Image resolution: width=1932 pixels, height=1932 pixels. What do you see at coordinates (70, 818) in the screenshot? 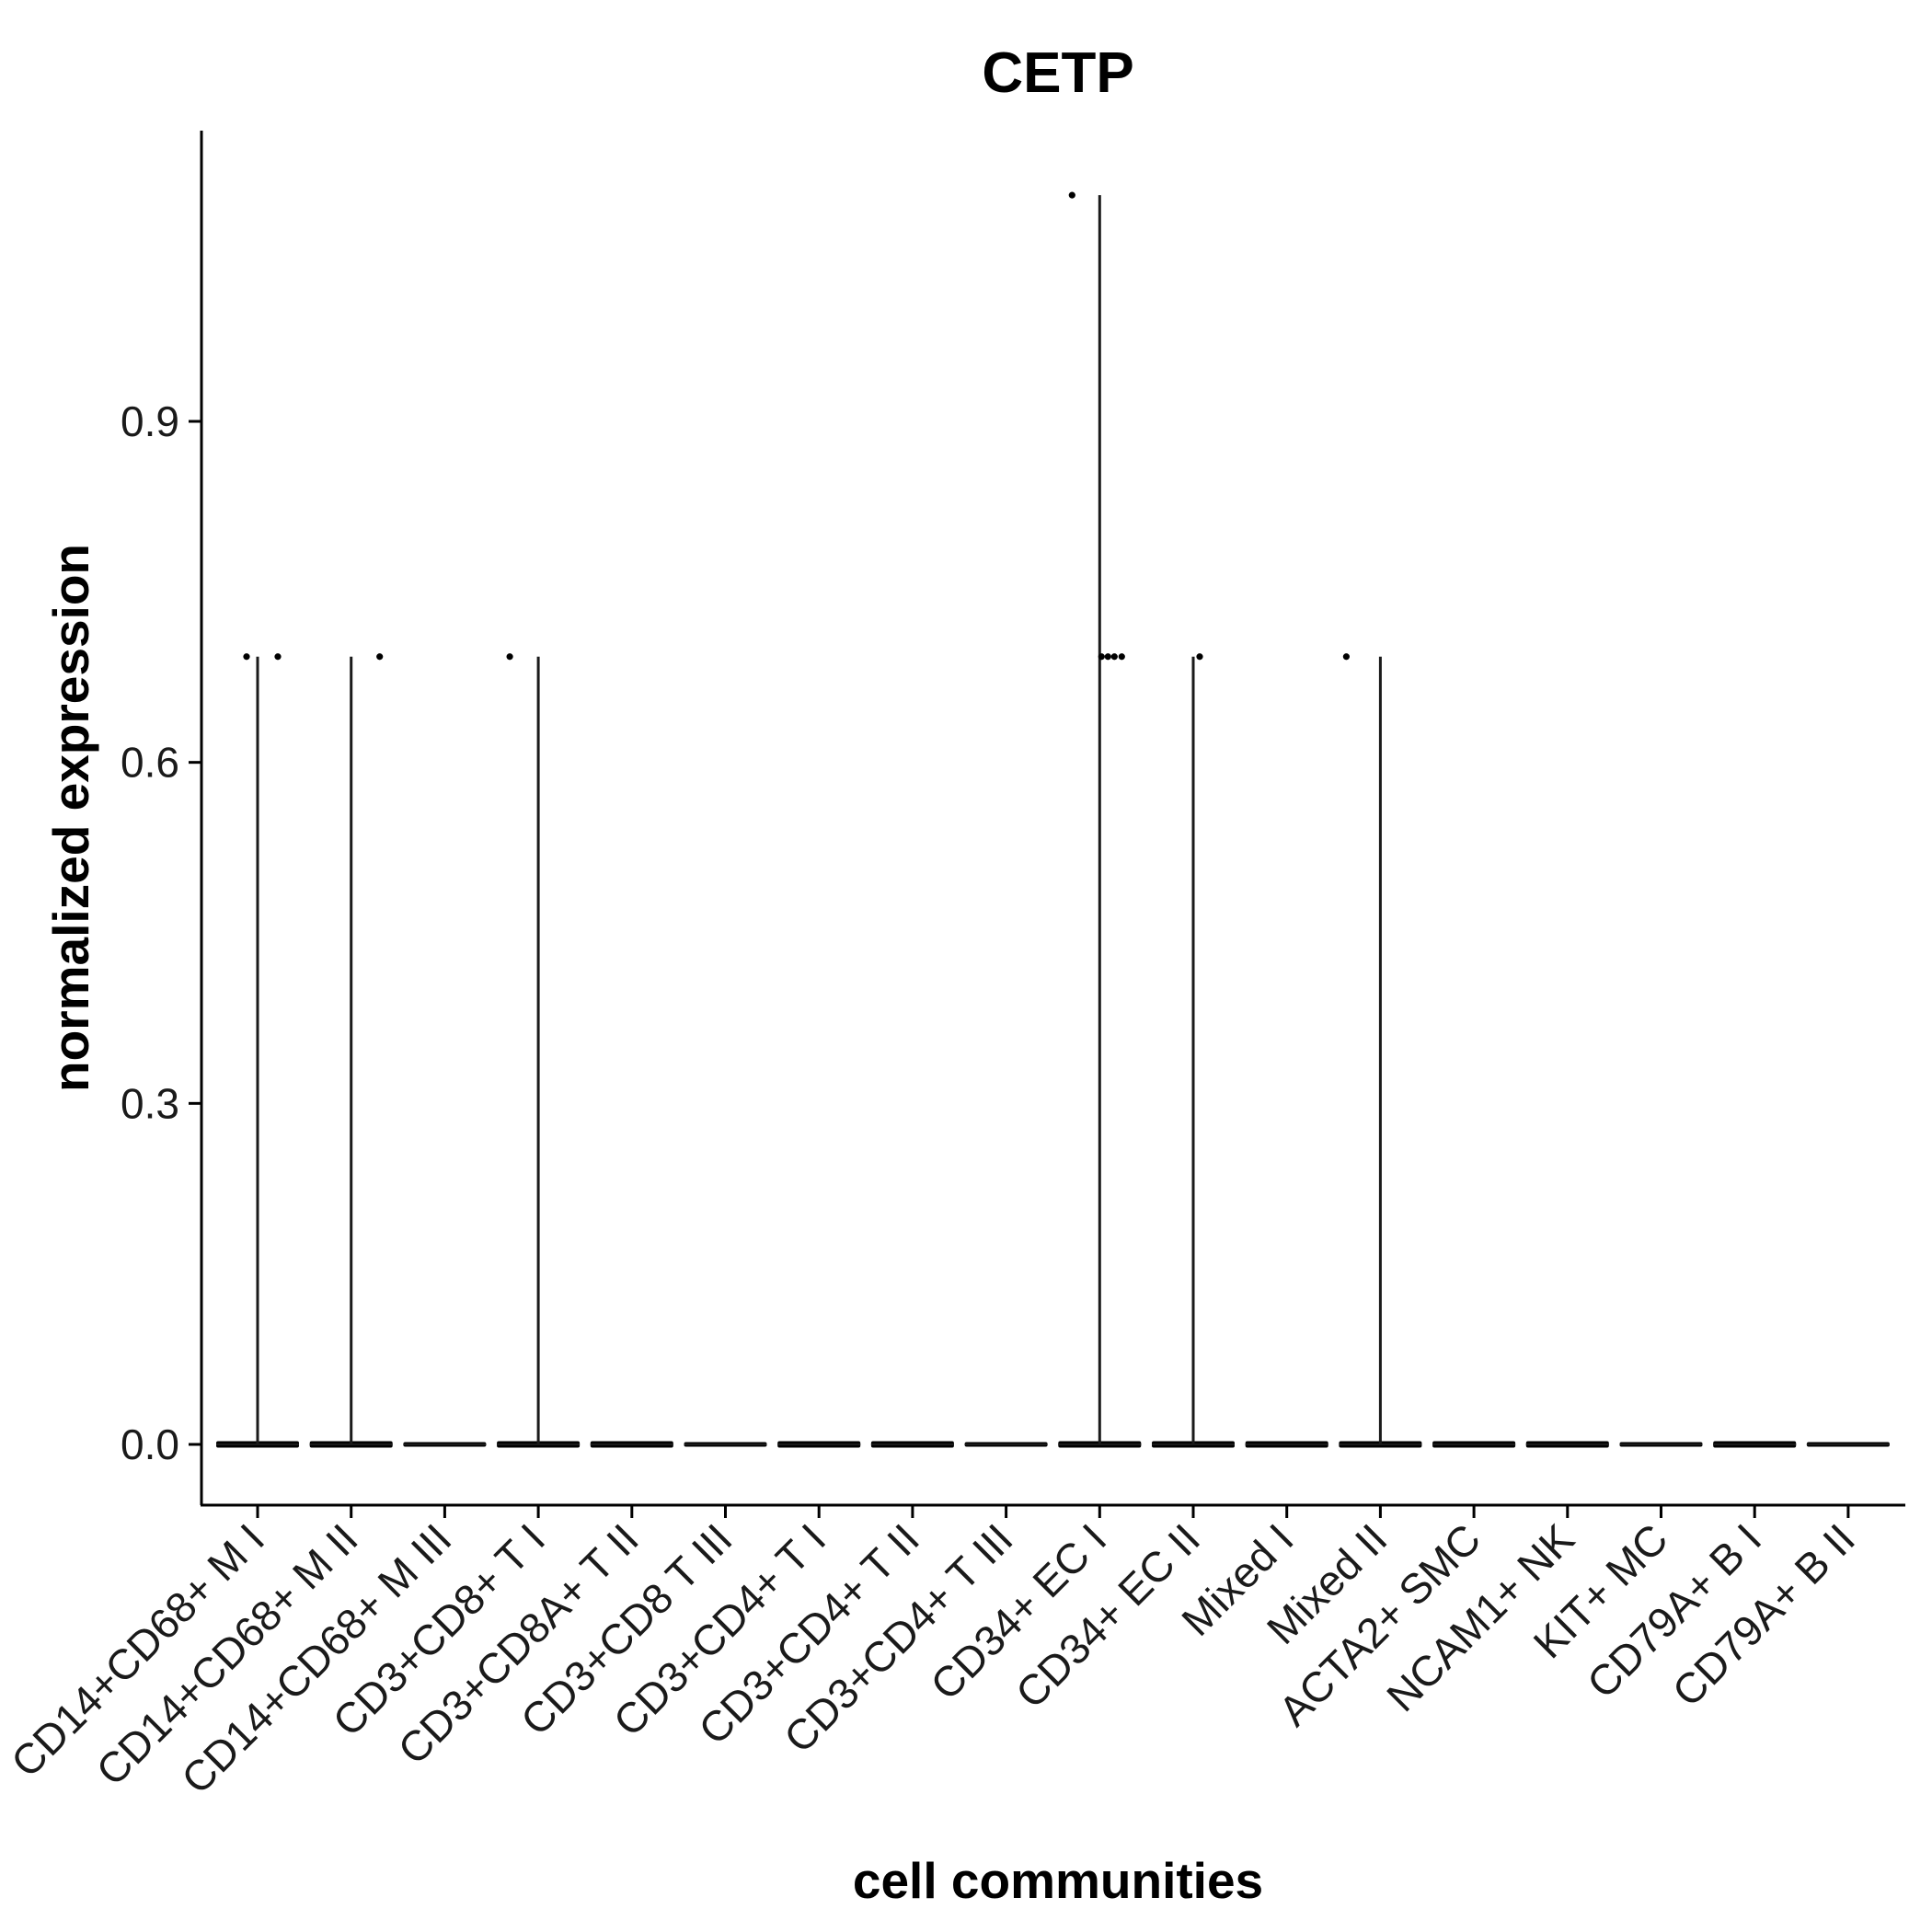
I see `y-axis-title: normalized expression` at bounding box center [70, 818].